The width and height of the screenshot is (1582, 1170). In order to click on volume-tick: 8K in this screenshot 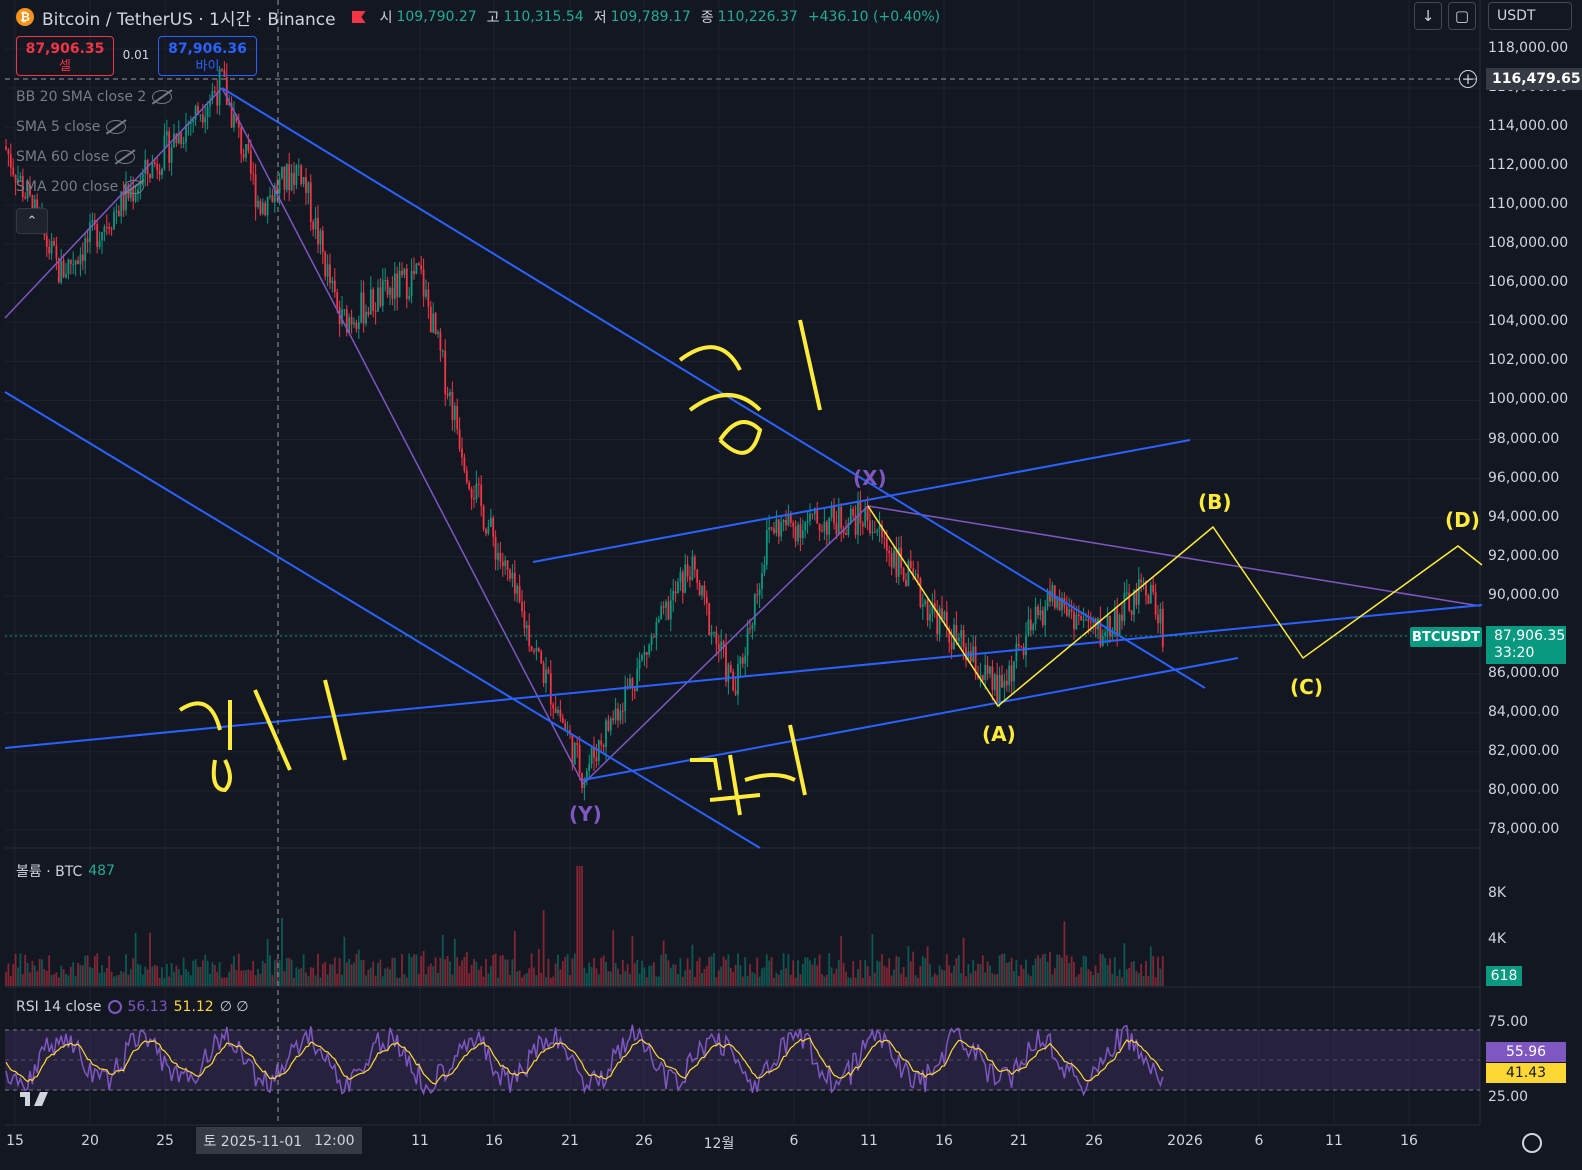, I will do `click(1497, 893)`.